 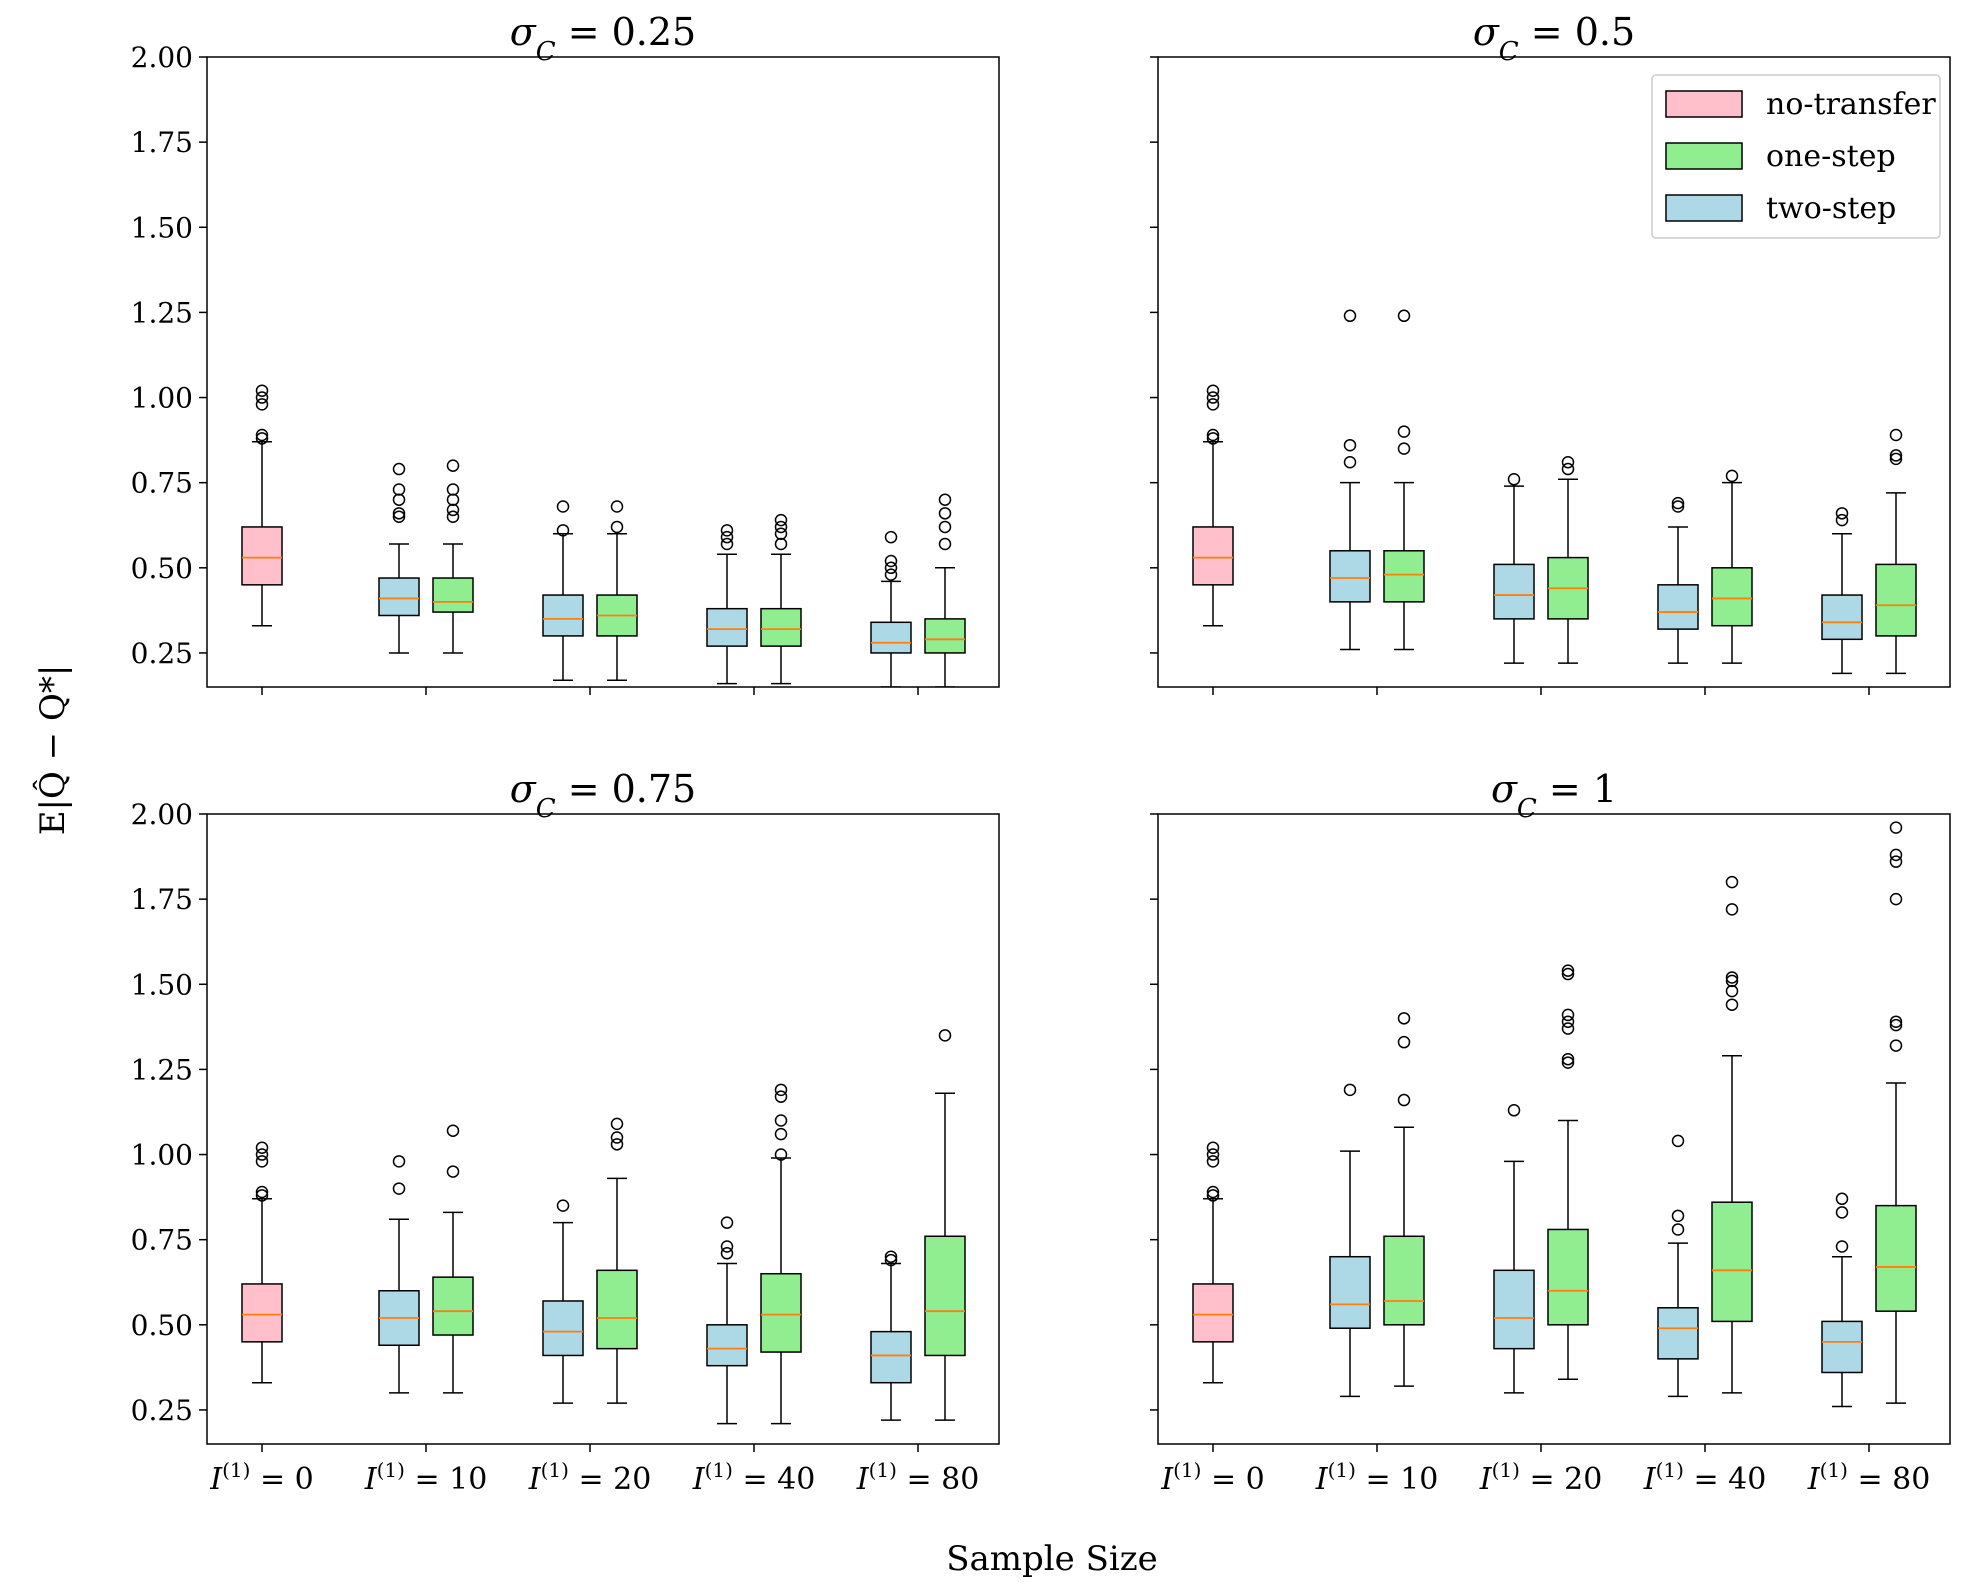 What do you see at coordinates (1705, 1477) in the screenshot?
I see `x-tick-label: I(1) = 40` at bounding box center [1705, 1477].